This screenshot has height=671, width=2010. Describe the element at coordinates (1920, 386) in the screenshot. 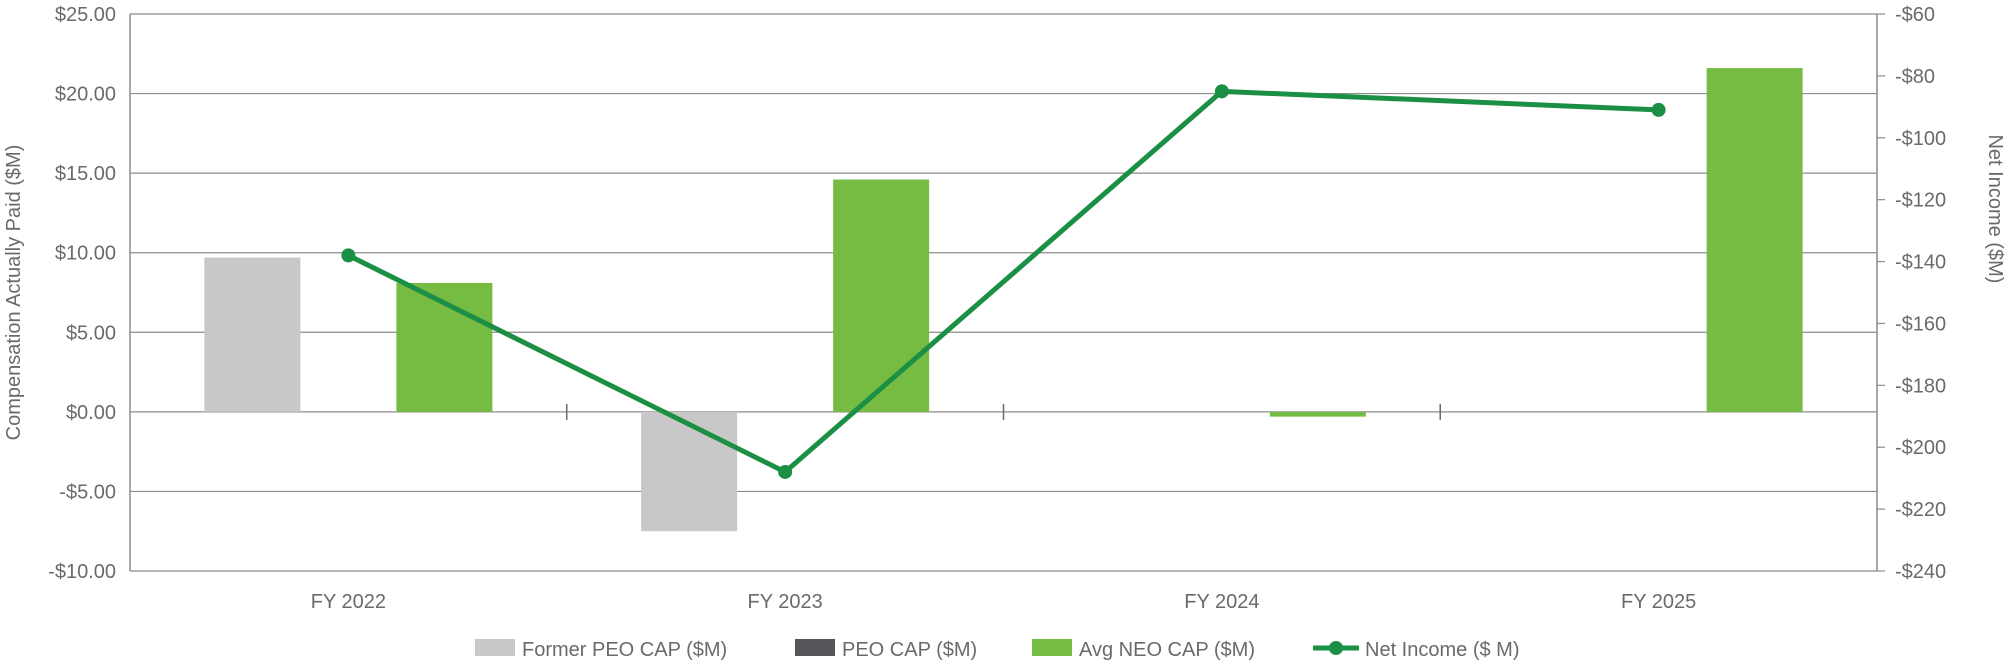

I see `right-tick-label: -$180` at that location.